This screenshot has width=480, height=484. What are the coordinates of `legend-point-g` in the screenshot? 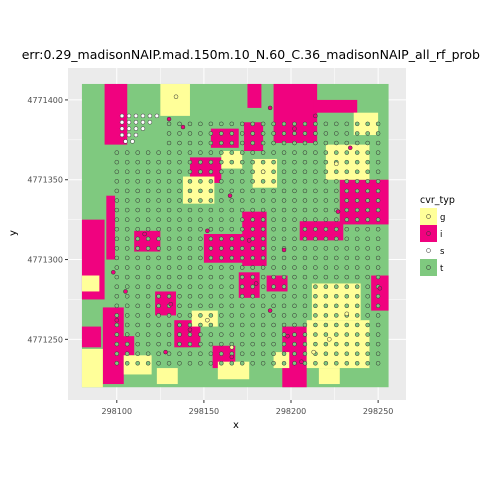 It's located at (428, 216).